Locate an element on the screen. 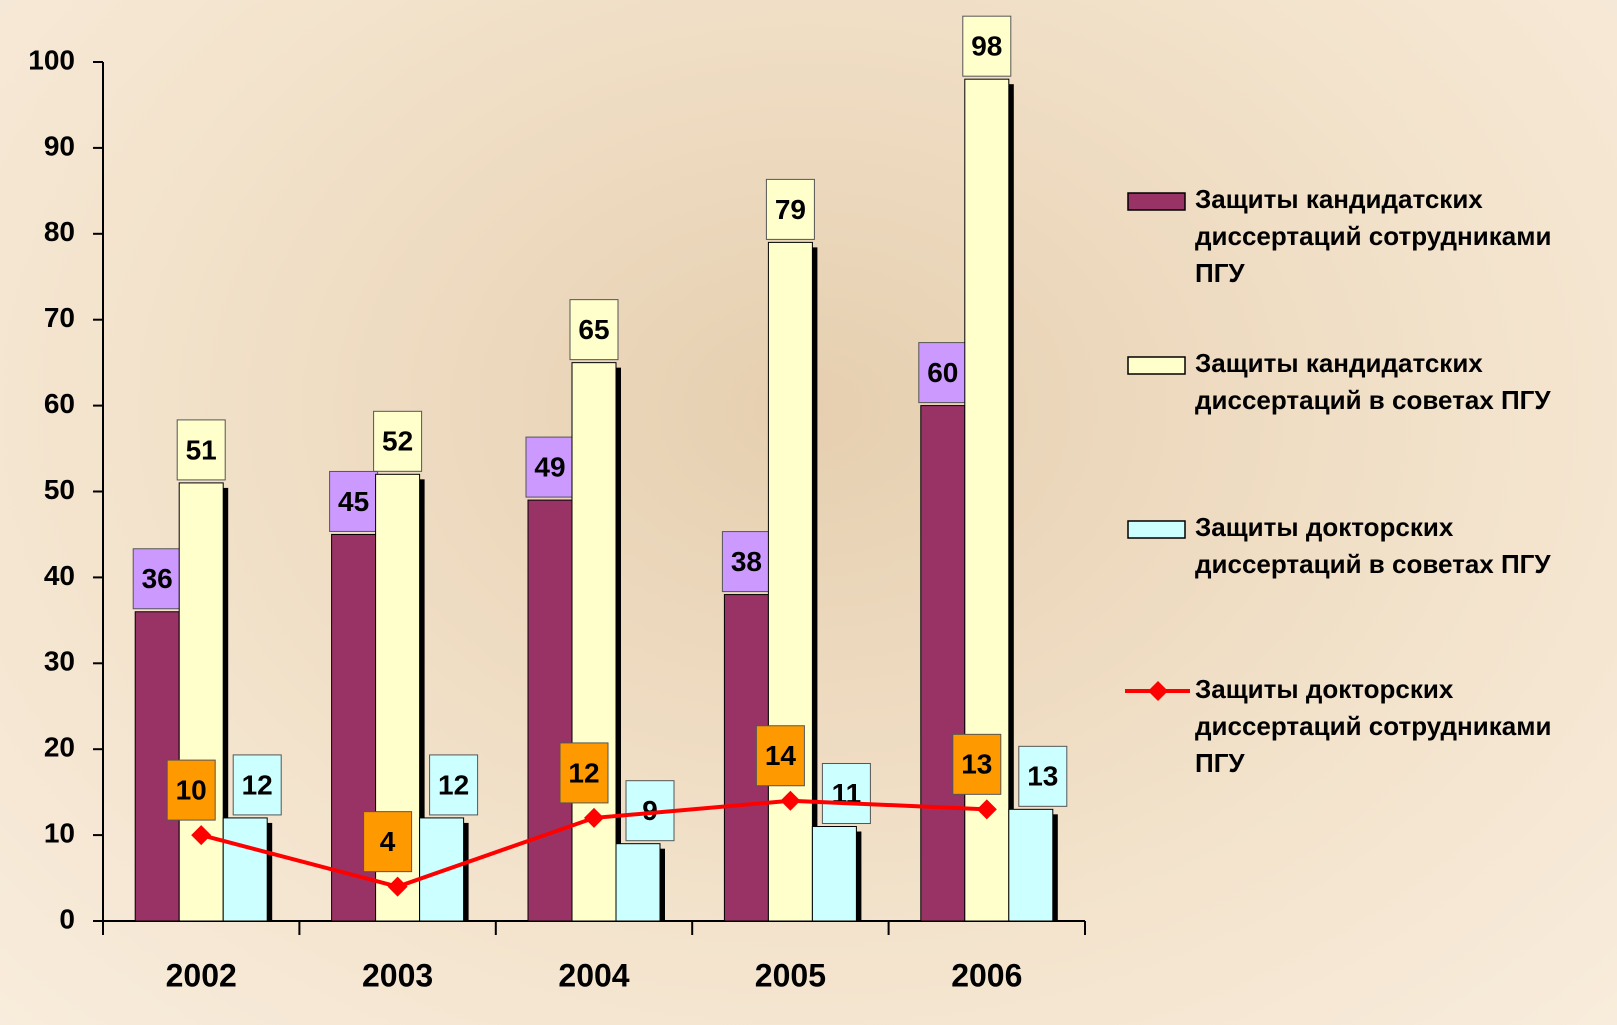 This screenshot has width=1617, height=1025. value-label: 51 is located at coordinates (201, 449).